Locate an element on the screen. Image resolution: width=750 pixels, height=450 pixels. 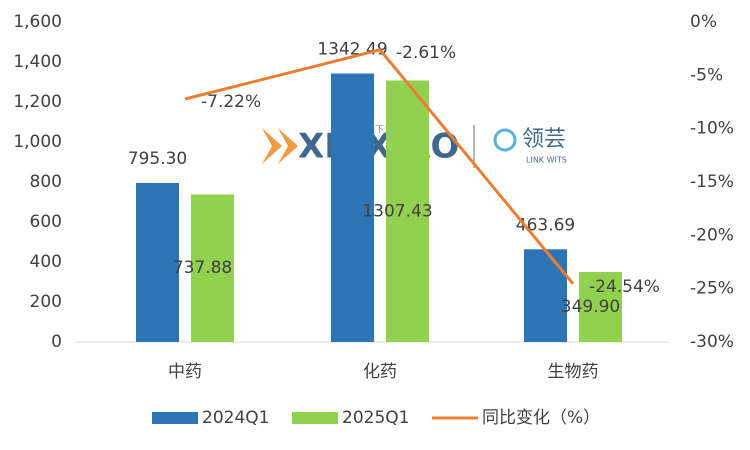
watermark-text: LINK WITS is located at coordinates (546, 160).